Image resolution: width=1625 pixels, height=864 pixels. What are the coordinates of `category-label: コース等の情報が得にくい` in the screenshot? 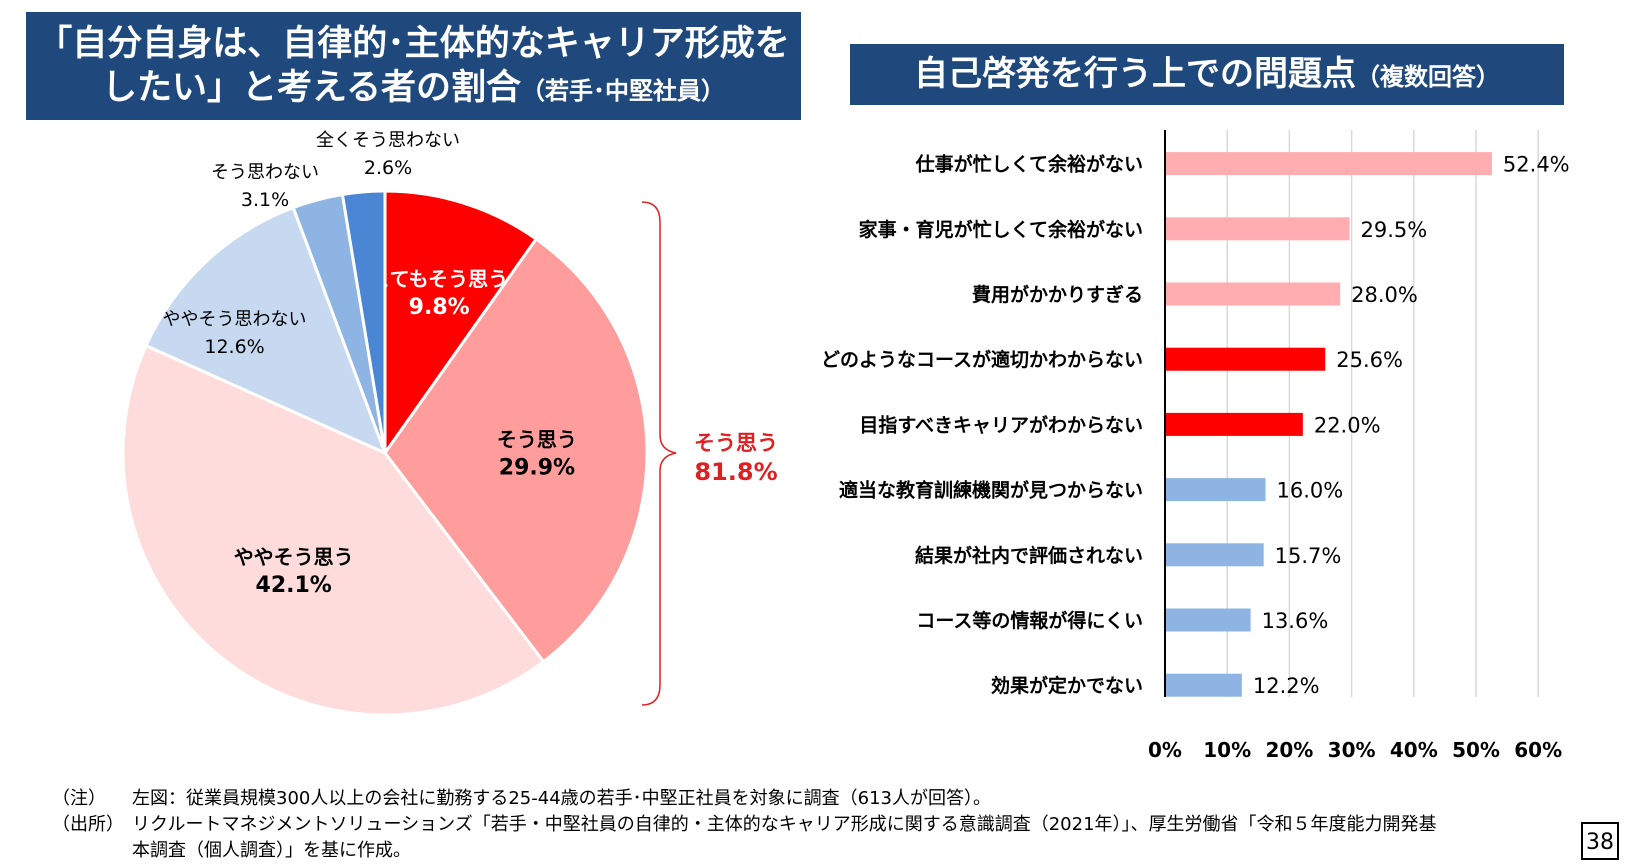 It's located at (1029, 620).